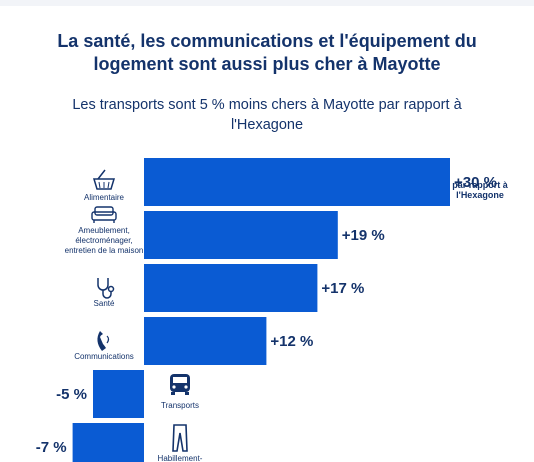 This screenshot has height=462, width=534. What do you see at coordinates (103, 341) in the screenshot?
I see `phone-icon` at bounding box center [103, 341].